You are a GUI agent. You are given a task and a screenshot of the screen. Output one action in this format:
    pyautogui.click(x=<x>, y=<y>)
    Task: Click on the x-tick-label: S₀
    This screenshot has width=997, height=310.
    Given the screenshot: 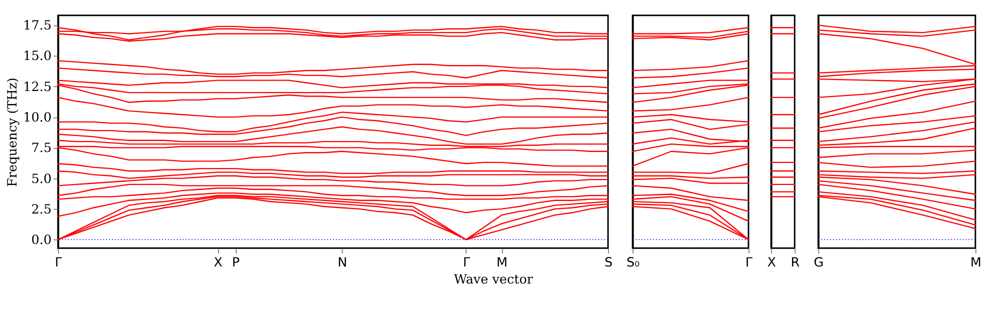 What is the action you would take?
    pyautogui.click(x=633, y=262)
    